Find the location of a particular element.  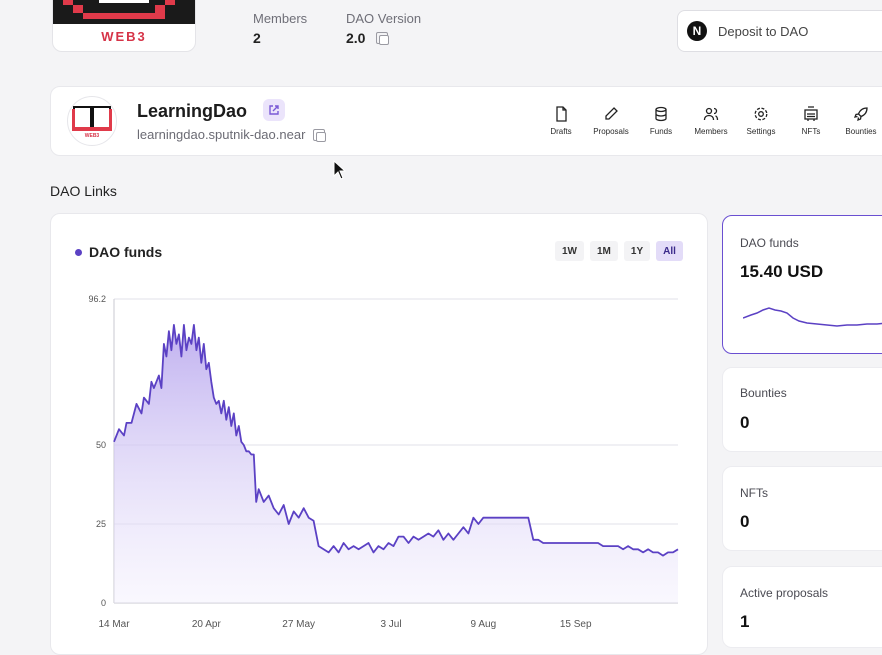

x-tick-label: 27 May is located at coordinates (298, 624).